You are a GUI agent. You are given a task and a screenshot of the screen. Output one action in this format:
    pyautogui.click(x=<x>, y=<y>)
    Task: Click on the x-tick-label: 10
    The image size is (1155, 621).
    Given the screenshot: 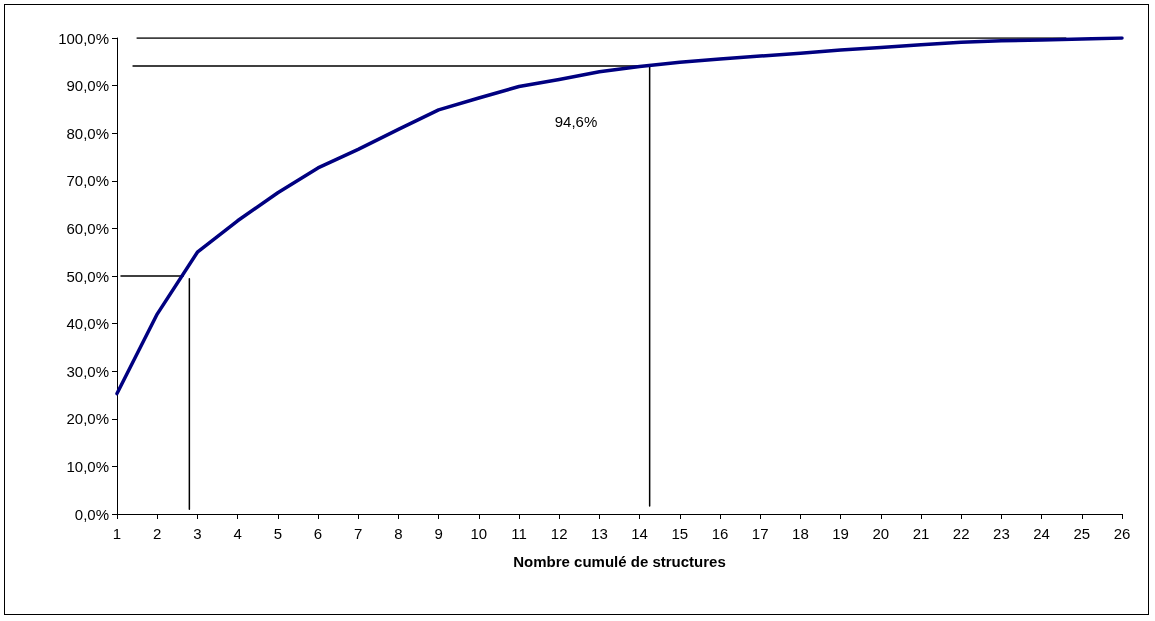 What is the action you would take?
    pyautogui.click(x=479, y=533)
    